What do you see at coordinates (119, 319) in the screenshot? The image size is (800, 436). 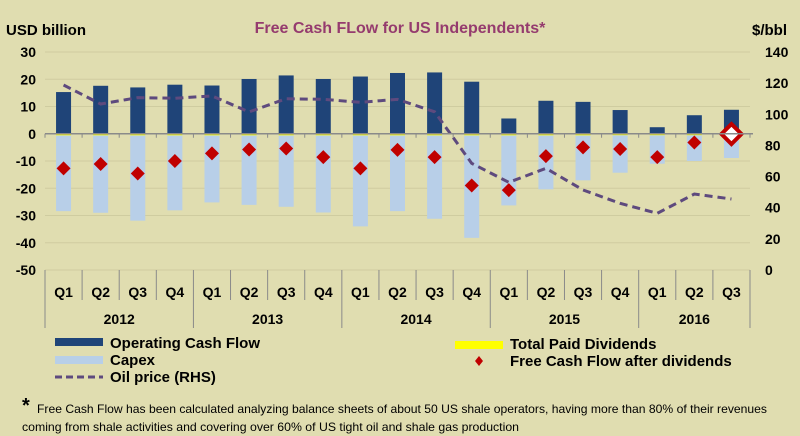 I see `year-label: 2012` at bounding box center [119, 319].